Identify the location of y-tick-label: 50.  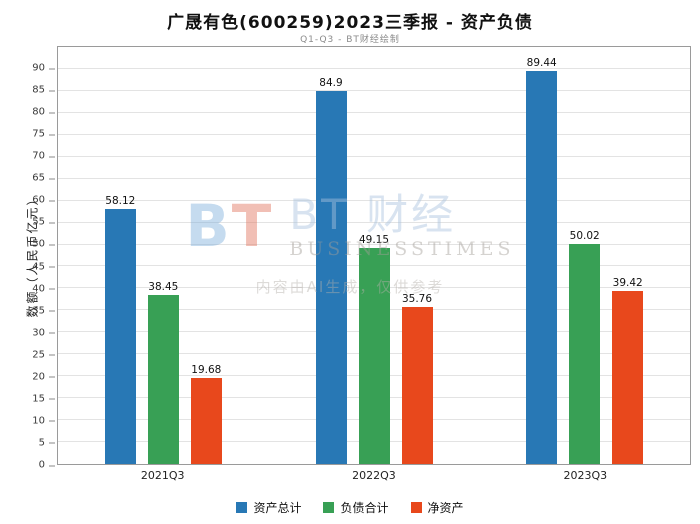
(43, 244).